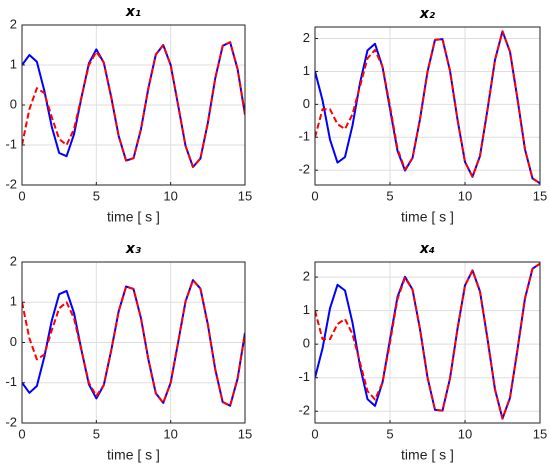 Image resolution: width=550 pixels, height=472 pixels. Describe the element at coordinates (133, 249) in the screenshot. I see `chart-title: x₃` at that location.